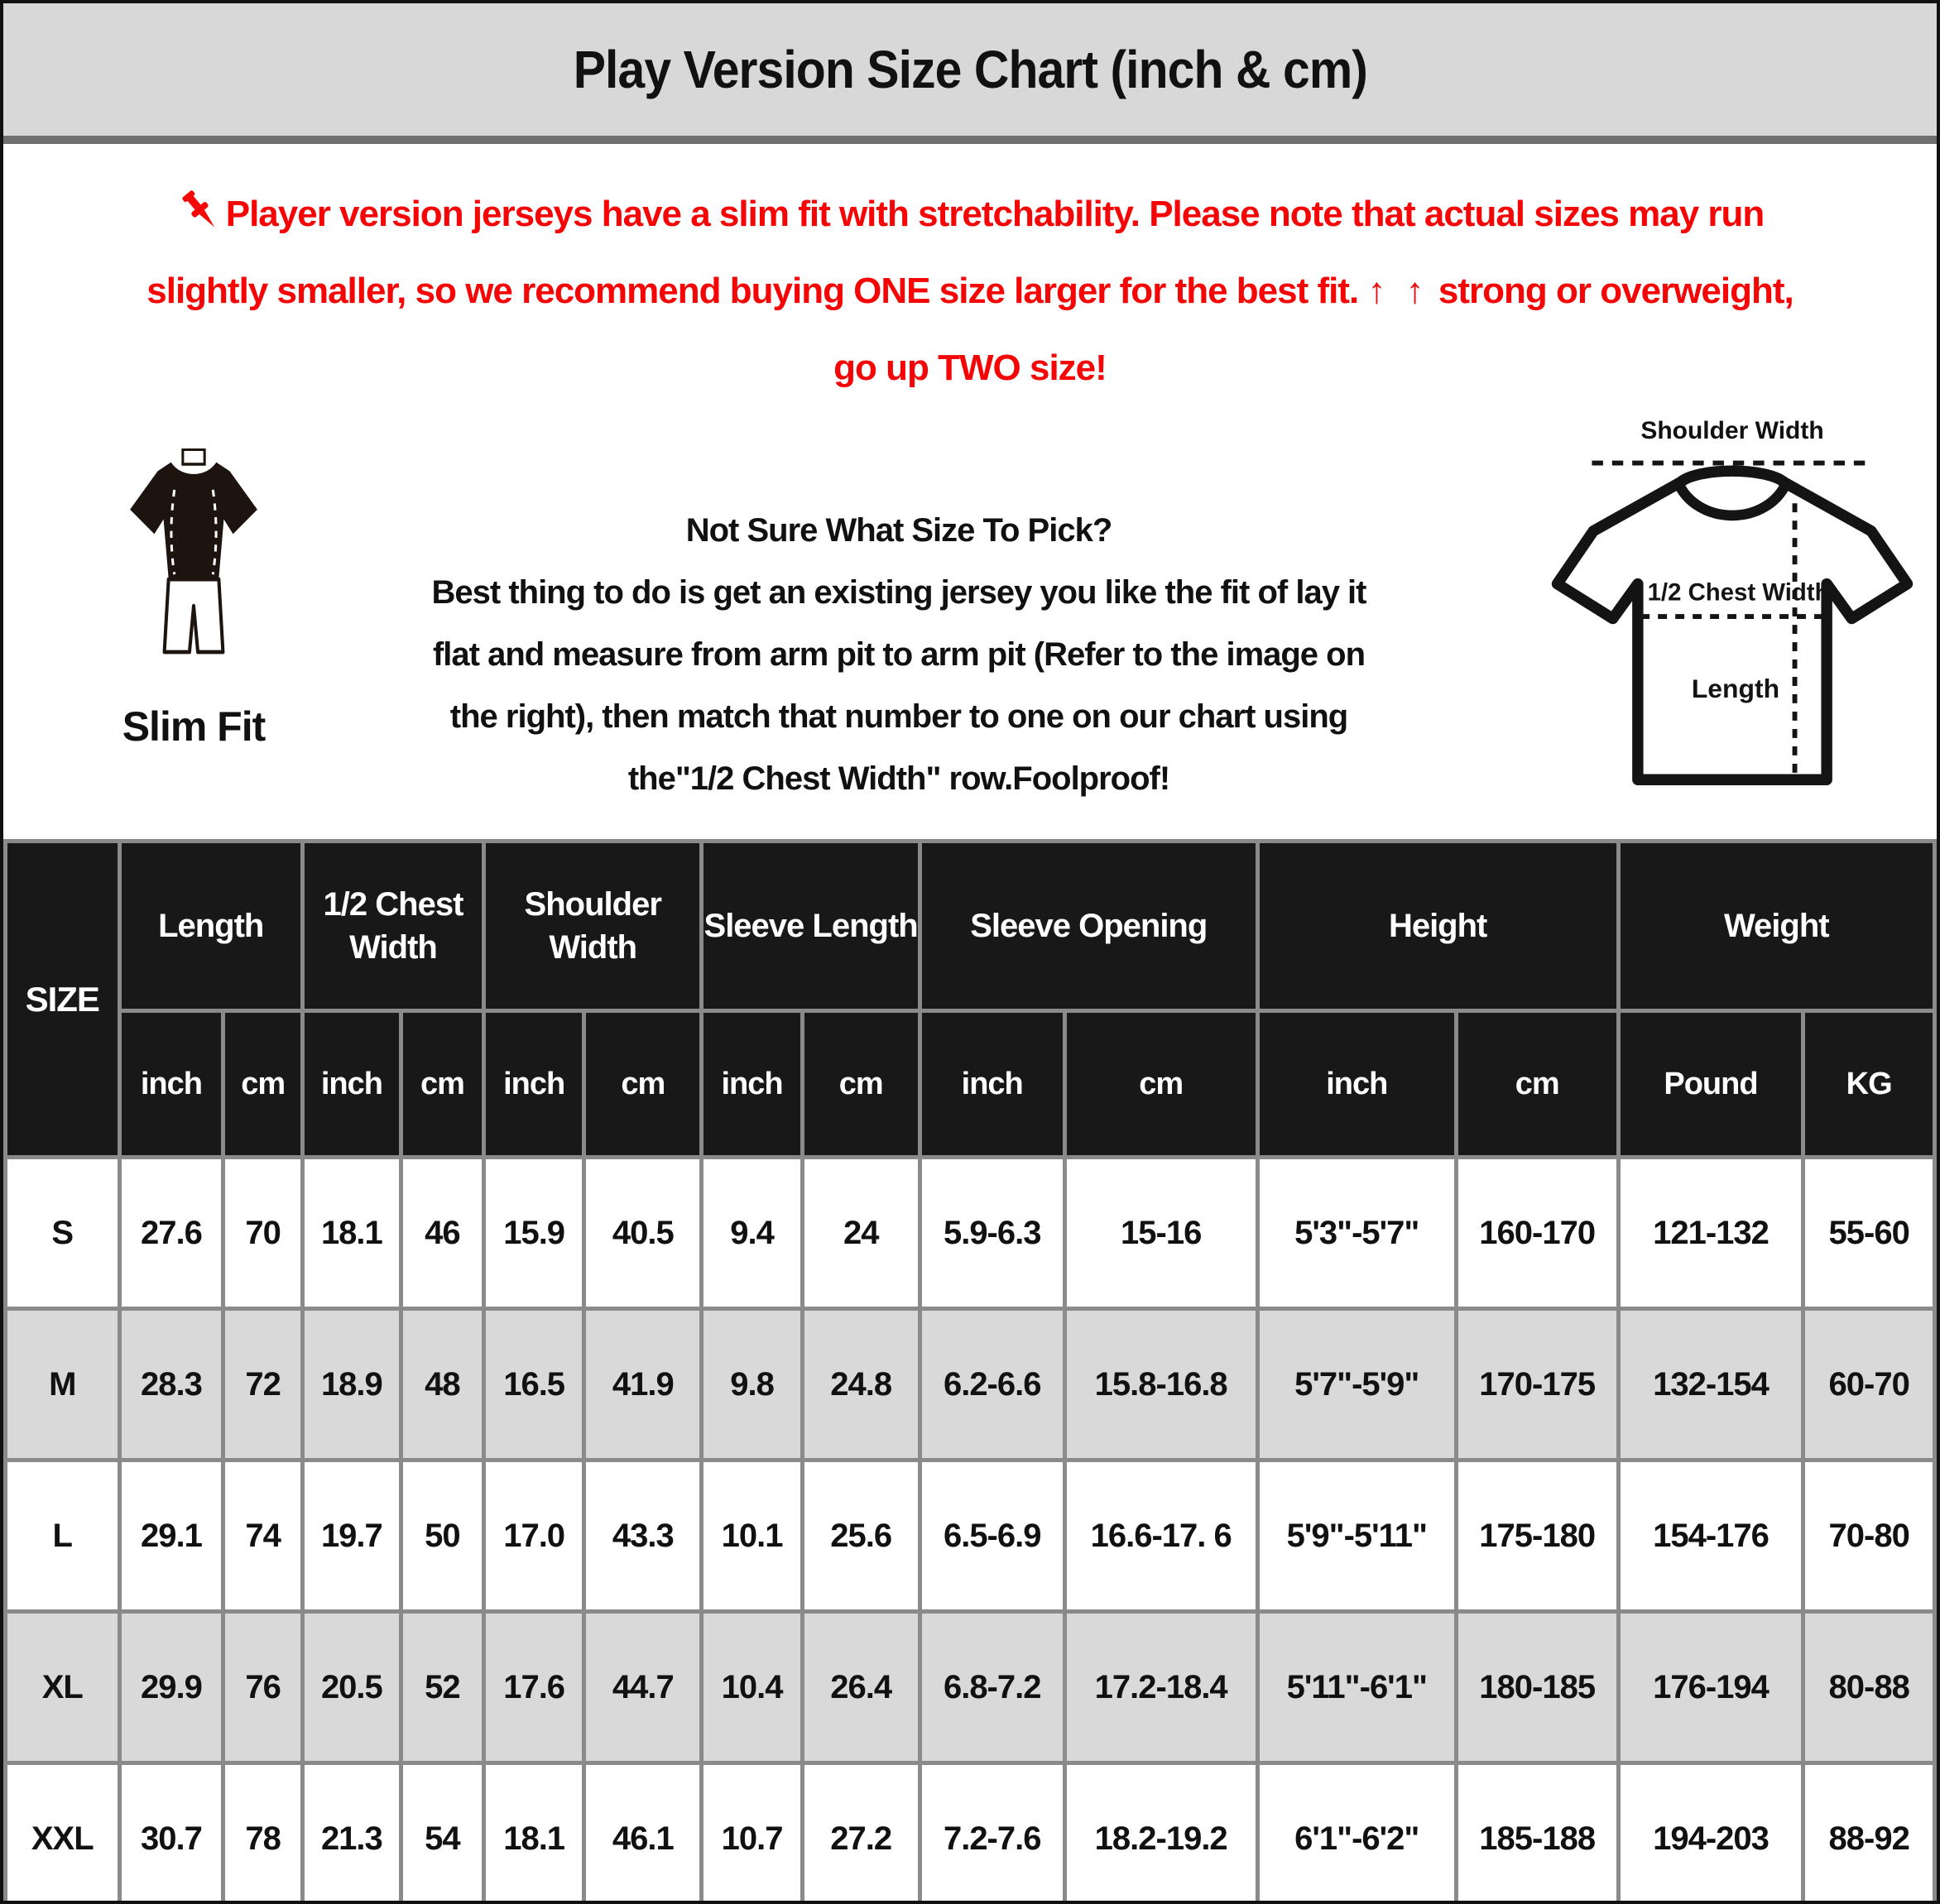  Describe the element at coordinates (211, 926) in the screenshot. I see `column-group-header: Length` at that location.